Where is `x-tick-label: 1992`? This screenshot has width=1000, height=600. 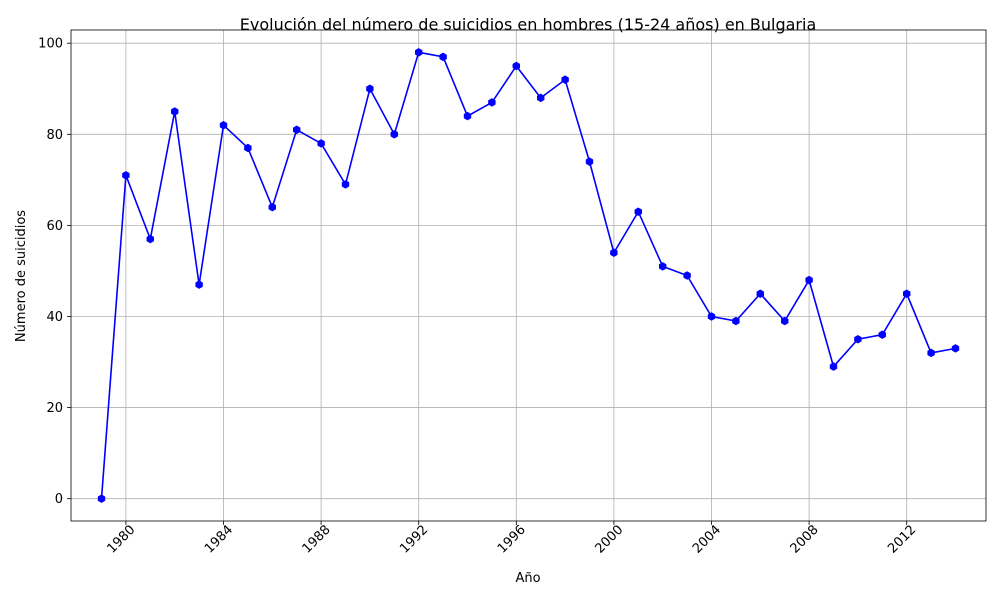
x-tick-label: 1992 is located at coordinates (414, 540).